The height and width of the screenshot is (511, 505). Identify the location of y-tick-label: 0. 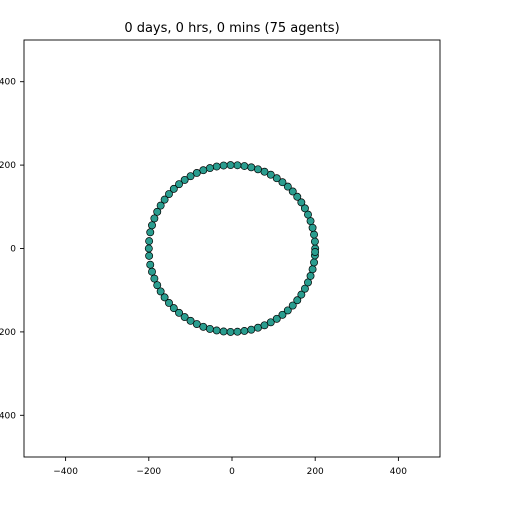
(13, 250).